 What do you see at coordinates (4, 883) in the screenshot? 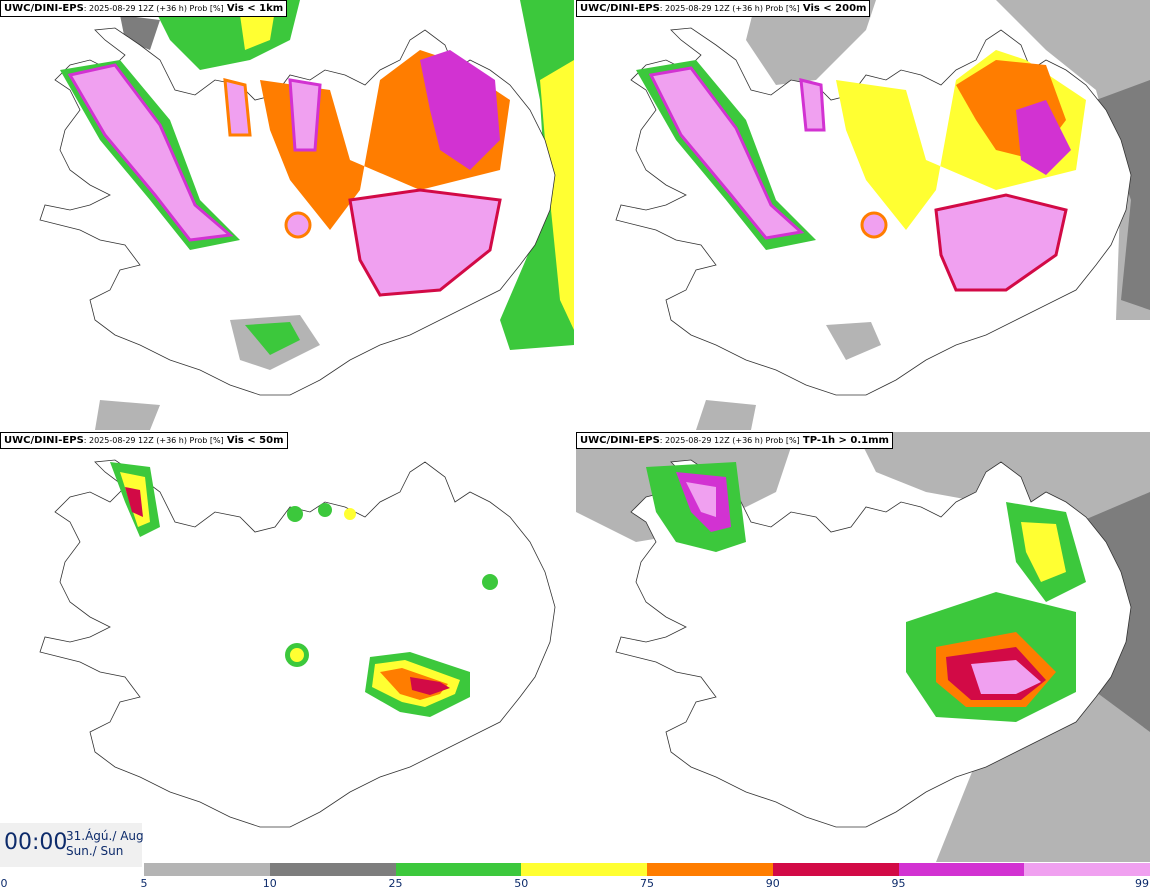
I see `colorbar-tick-label: 0` at bounding box center [4, 883].